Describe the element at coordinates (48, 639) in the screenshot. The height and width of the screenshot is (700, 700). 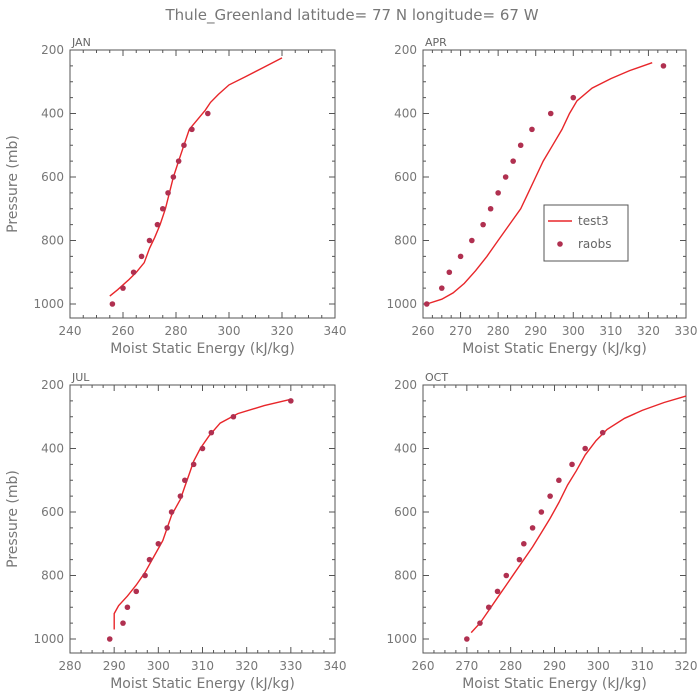
I see `ytick-label-jul: 1000` at that location.